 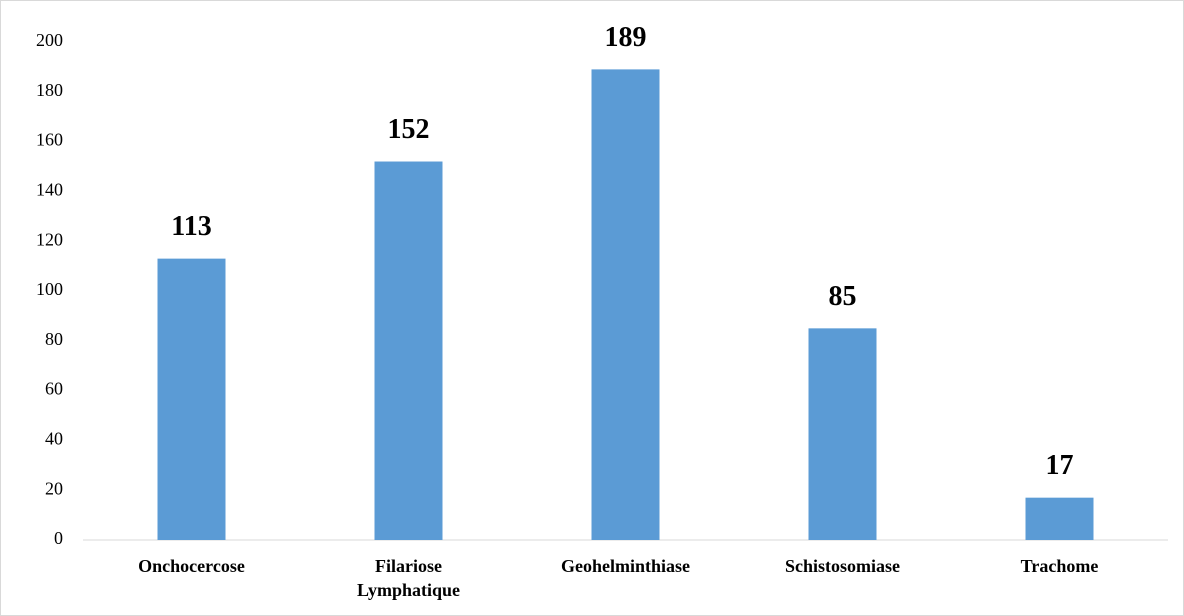 What do you see at coordinates (409, 129) in the screenshot?
I see `value-label: 152` at bounding box center [409, 129].